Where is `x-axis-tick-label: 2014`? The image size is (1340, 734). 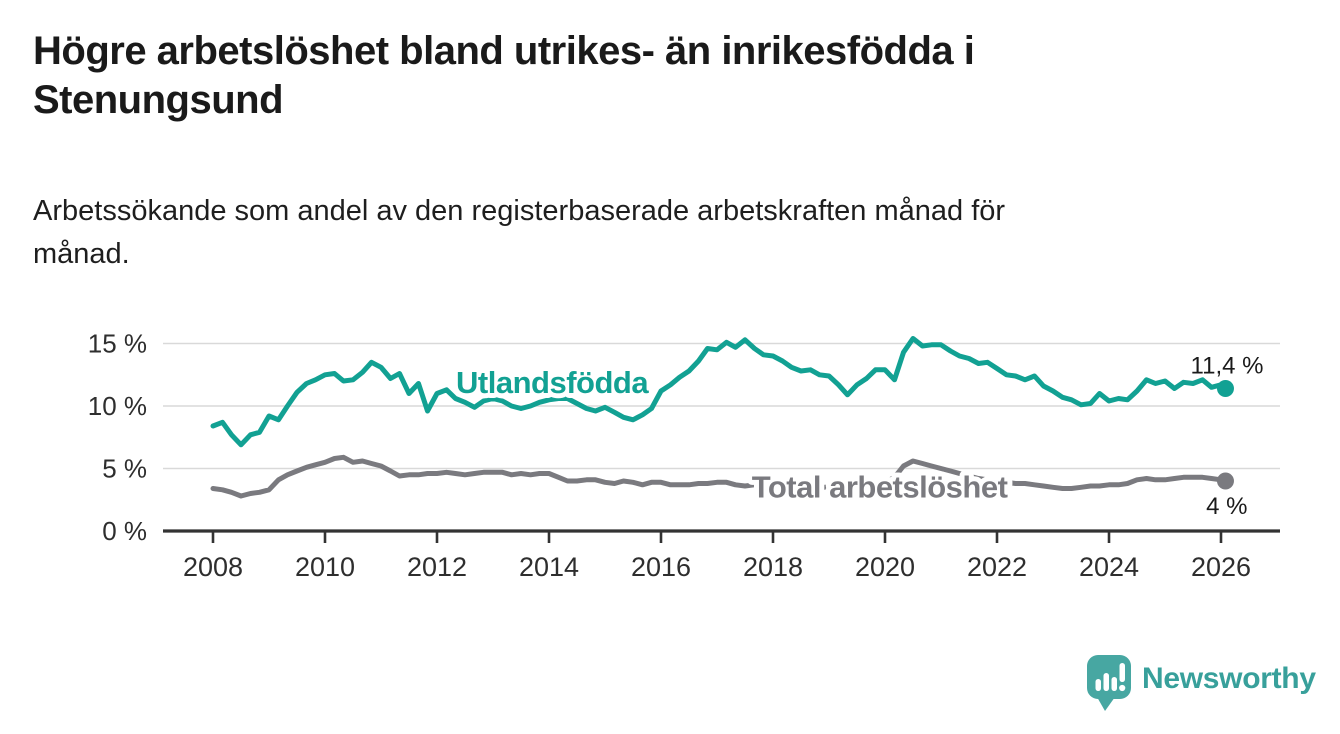 x-axis-tick-label: 2014 is located at coordinates (549, 567).